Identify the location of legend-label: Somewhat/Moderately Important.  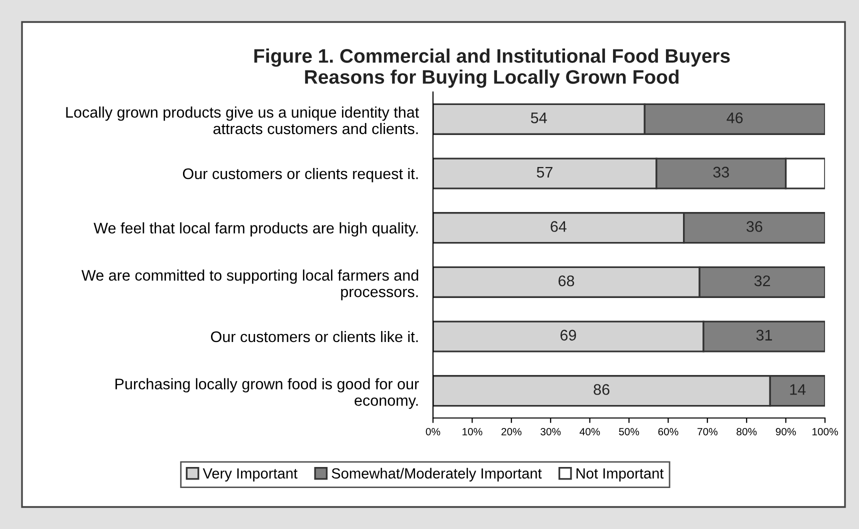
(437, 475).